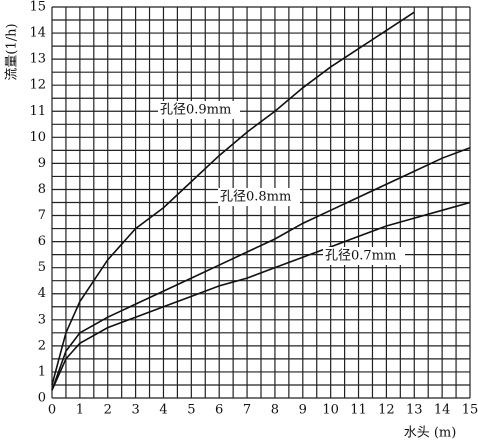 The image size is (478, 442). I want to click on y-tick-label: 2, so click(42, 345).